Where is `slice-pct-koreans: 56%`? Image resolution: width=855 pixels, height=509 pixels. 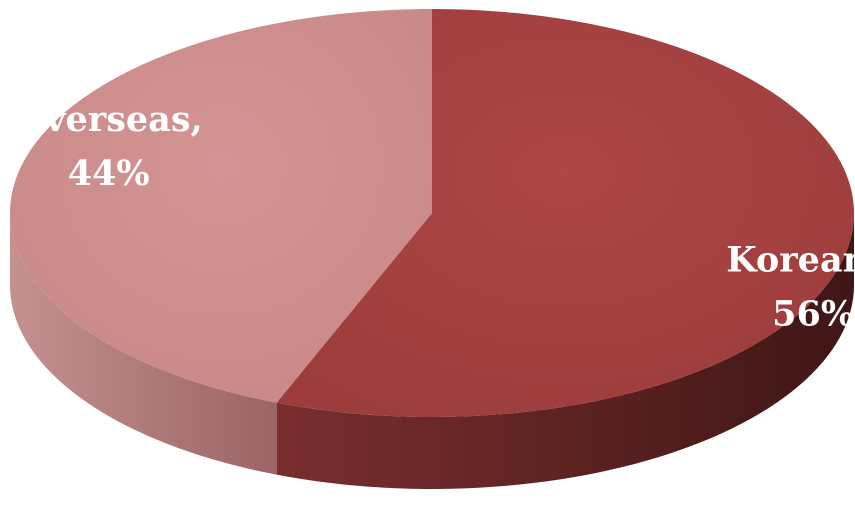
slice-pct-koreans: 56% is located at coordinates (813, 313).